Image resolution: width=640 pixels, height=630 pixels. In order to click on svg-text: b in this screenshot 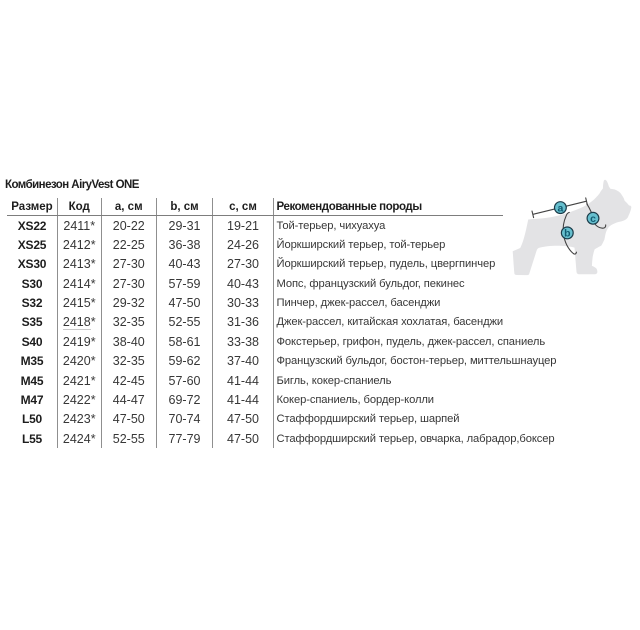, I will do `click(567, 234)`.